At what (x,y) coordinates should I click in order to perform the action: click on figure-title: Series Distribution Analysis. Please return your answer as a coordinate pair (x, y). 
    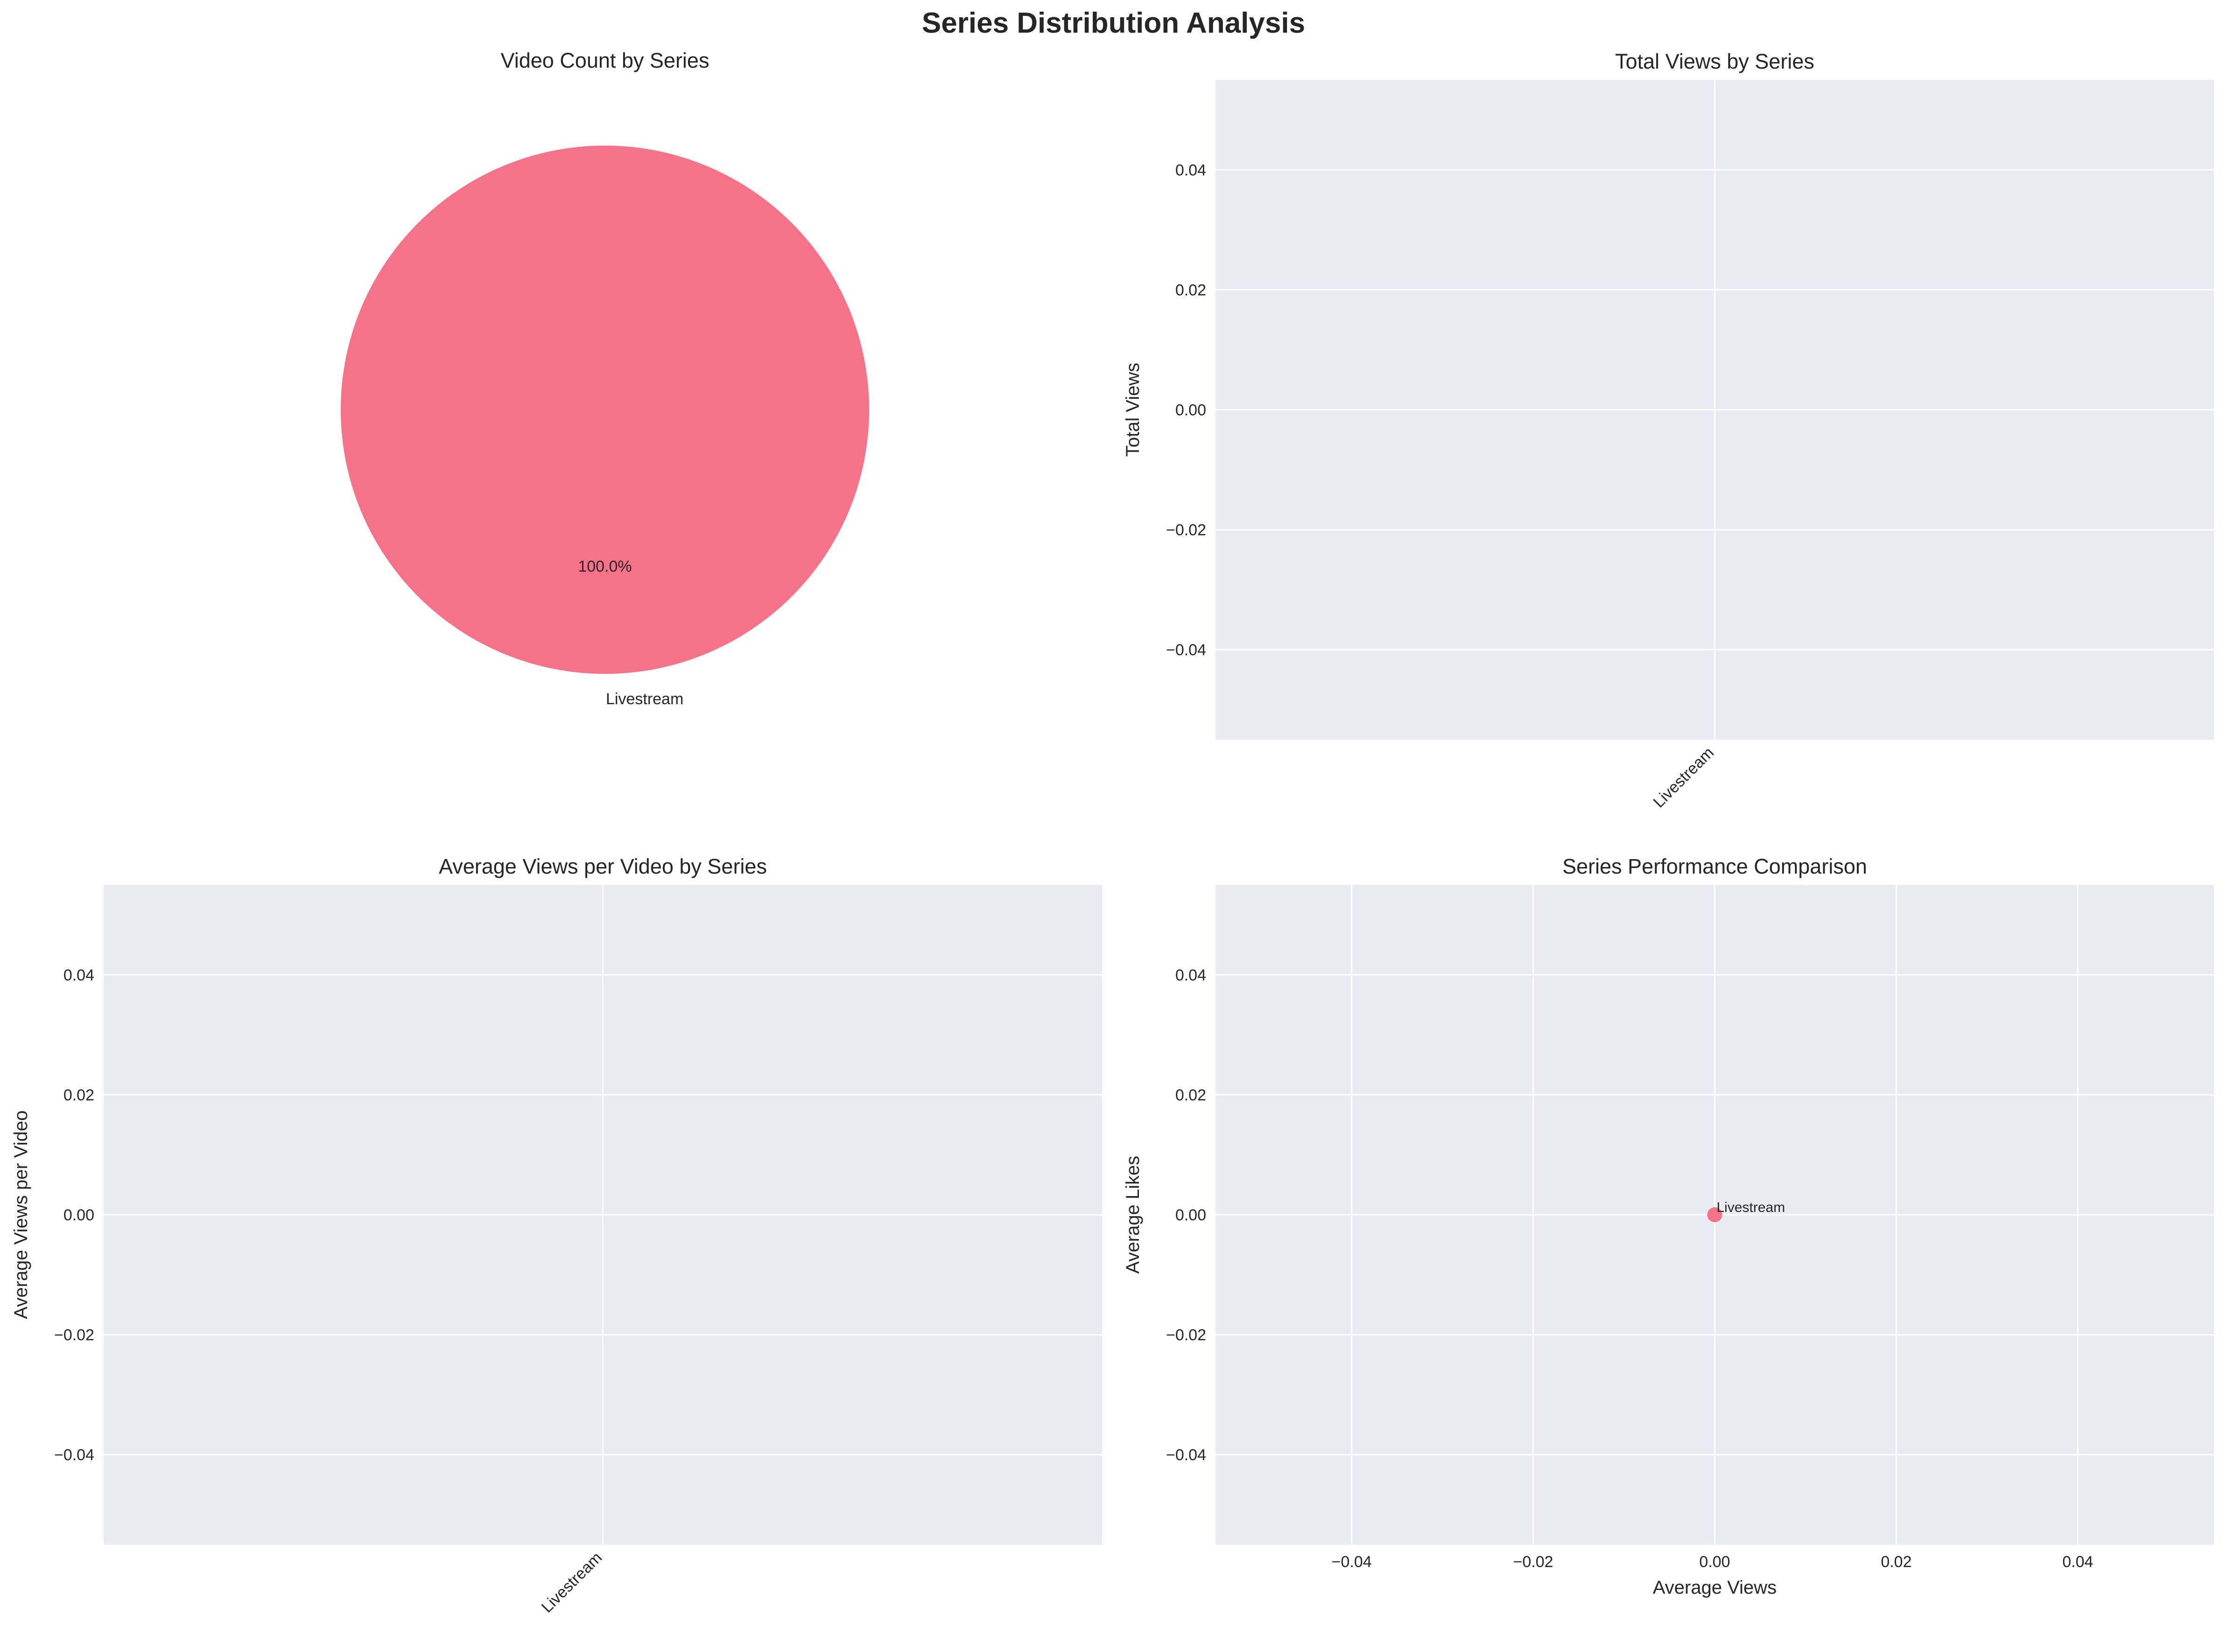
    Looking at the image, I should click on (1113, 23).